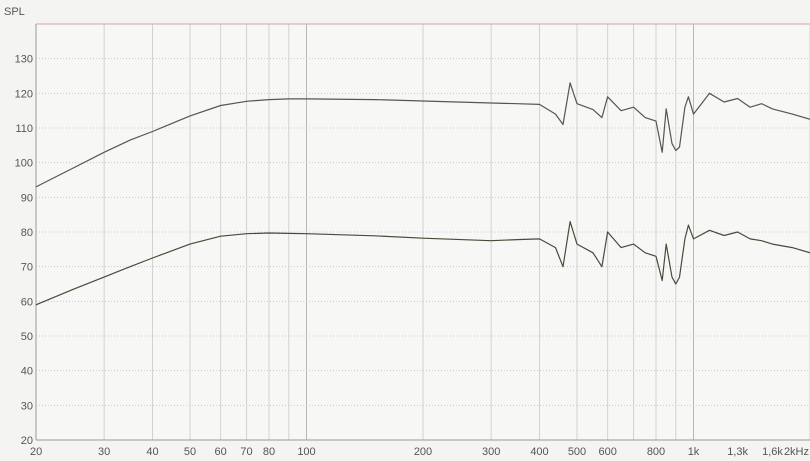  What do you see at coordinates (607, 452) in the screenshot?
I see `x-tick-label: 600` at bounding box center [607, 452].